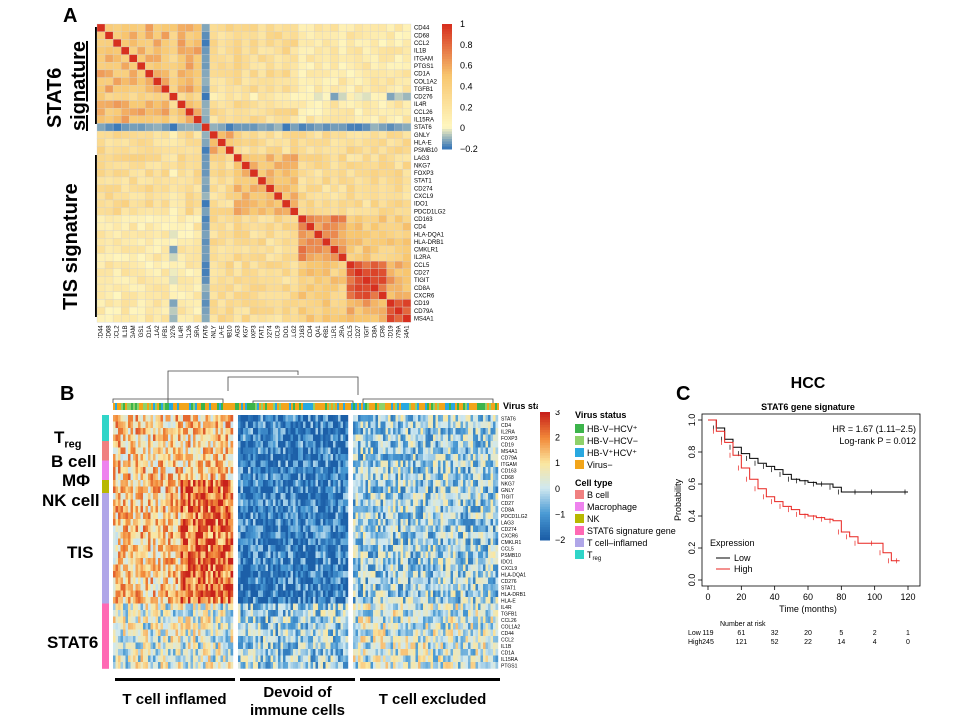 Image resolution: width=973 pixels, height=728 pixels. Describe the element at coordinates (105, 490) in the screenshot. I see `cell-type-cell` at that location.